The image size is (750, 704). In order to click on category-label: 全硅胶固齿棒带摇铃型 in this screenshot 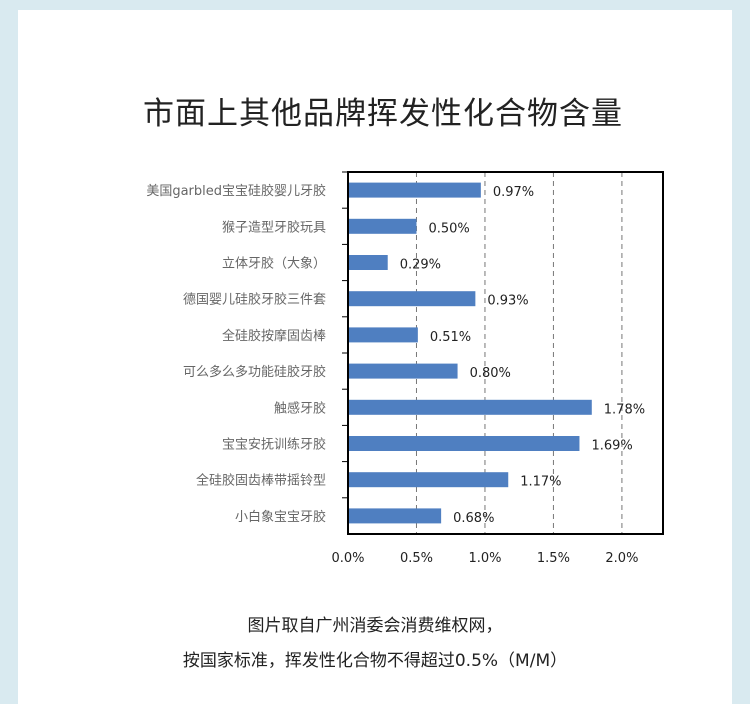, I will do `click(261, 481)`.